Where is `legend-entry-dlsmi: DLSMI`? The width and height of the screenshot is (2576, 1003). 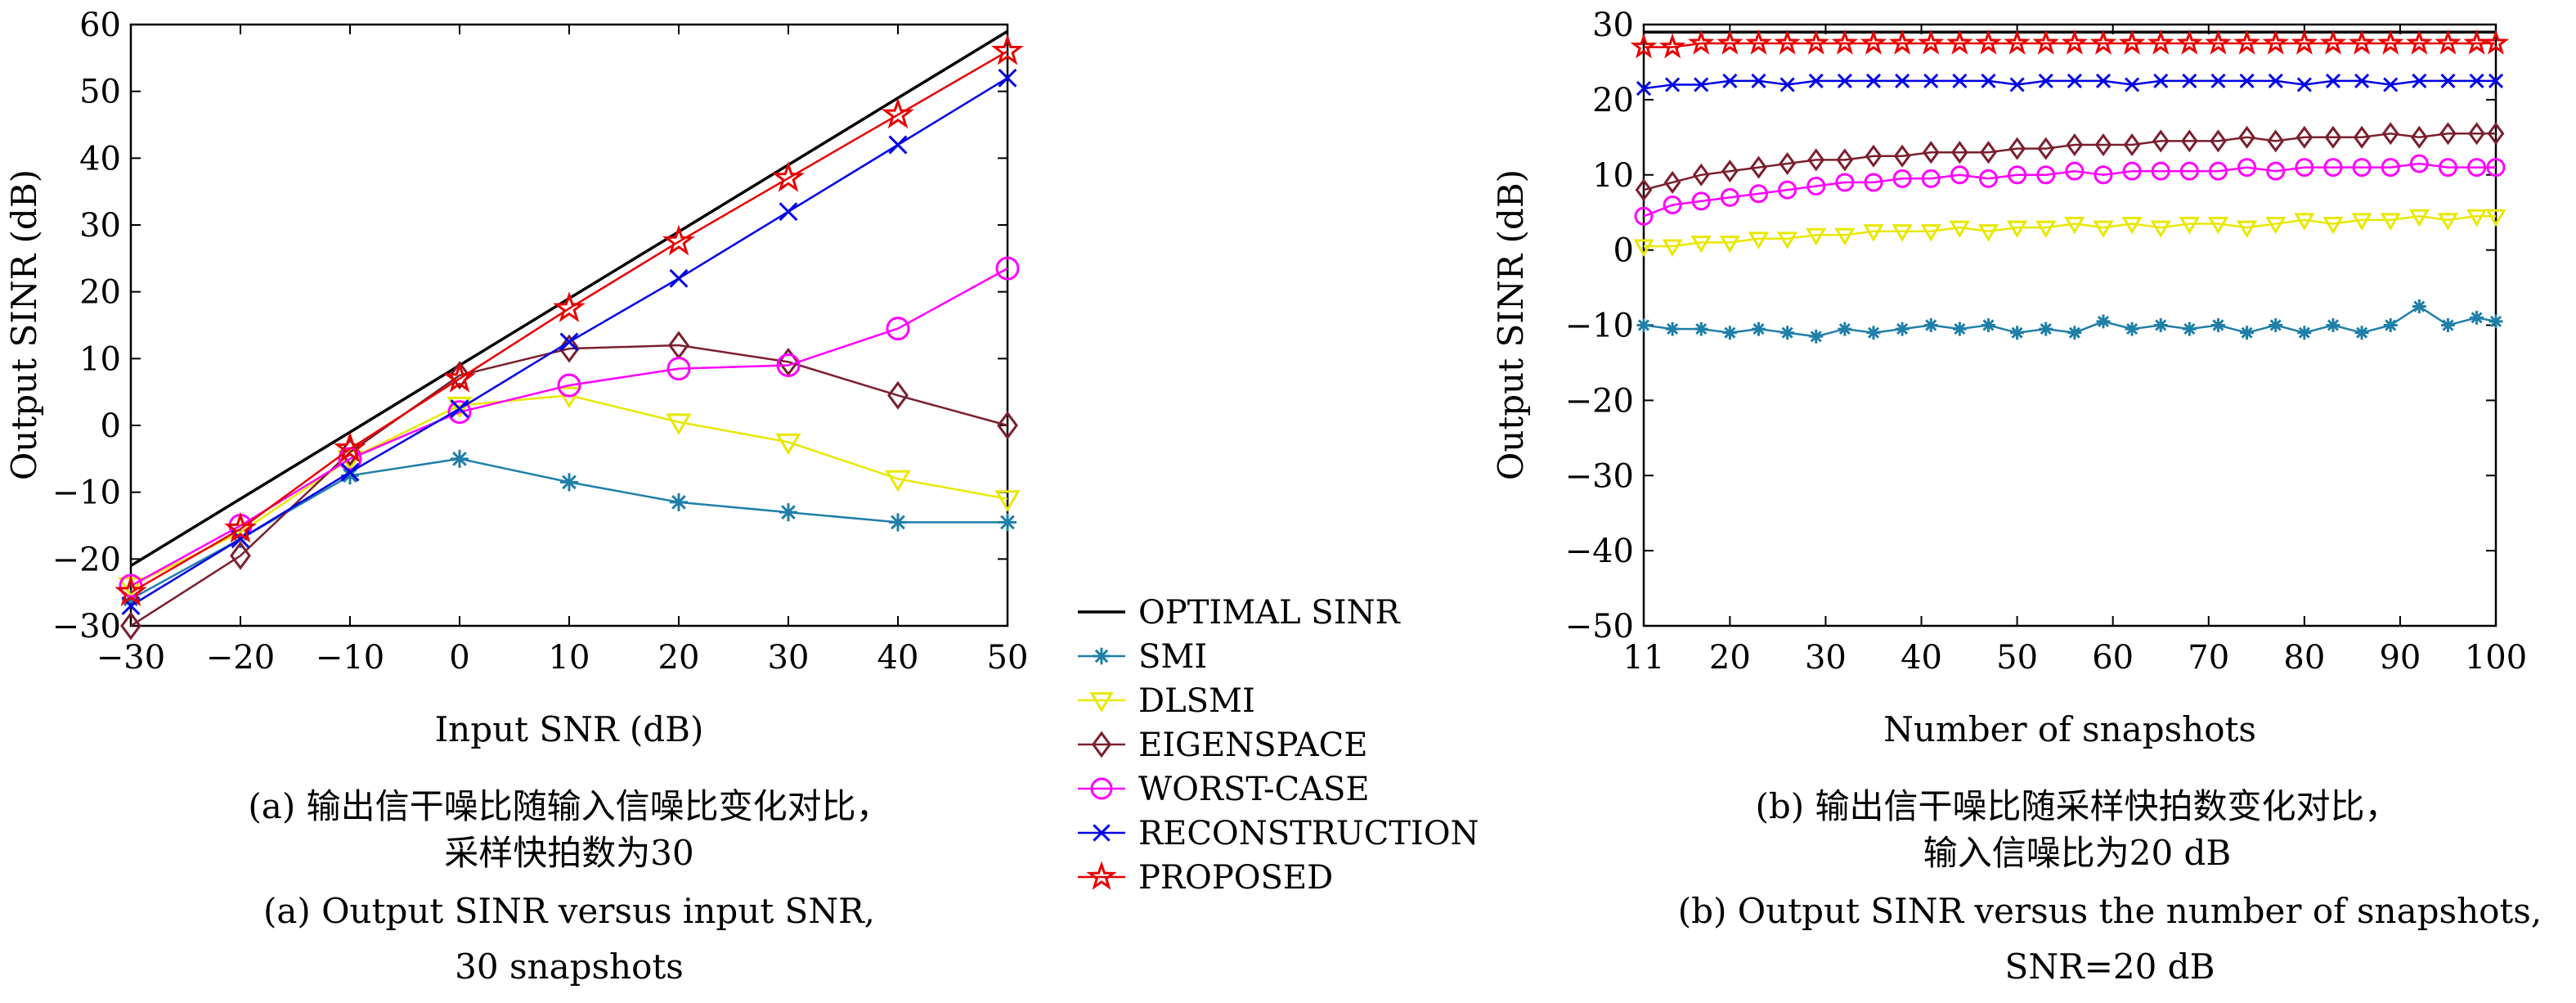
legend-entry-dlsmi: DLSMI is located at coordinates (1166, 701).